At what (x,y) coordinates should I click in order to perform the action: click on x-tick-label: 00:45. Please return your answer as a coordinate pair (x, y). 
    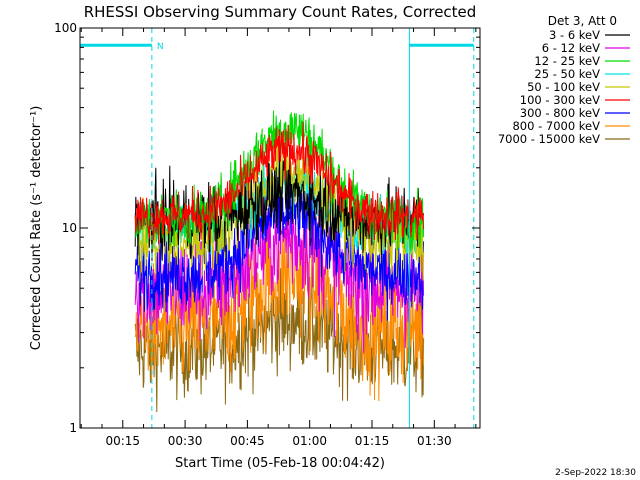
    Looking at the image, I should click on (247, 441).